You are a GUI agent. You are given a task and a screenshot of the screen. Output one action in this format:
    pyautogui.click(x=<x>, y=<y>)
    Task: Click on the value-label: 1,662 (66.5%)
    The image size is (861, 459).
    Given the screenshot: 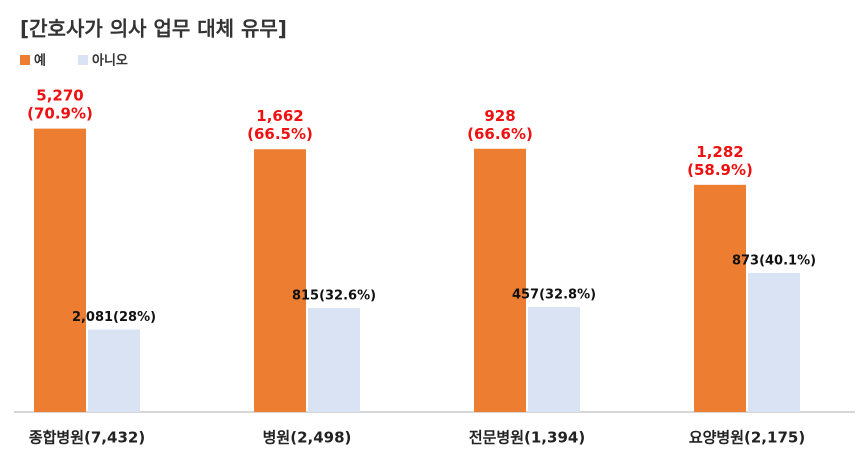 What is the action you would take?
    pyautogui.click(x=280, y=125)
    